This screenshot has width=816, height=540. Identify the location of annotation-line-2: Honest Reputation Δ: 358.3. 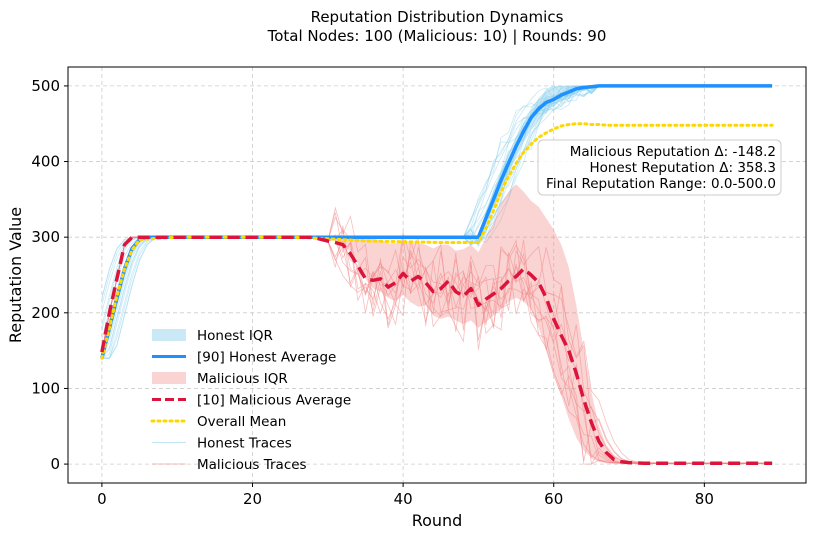
(682, 168).